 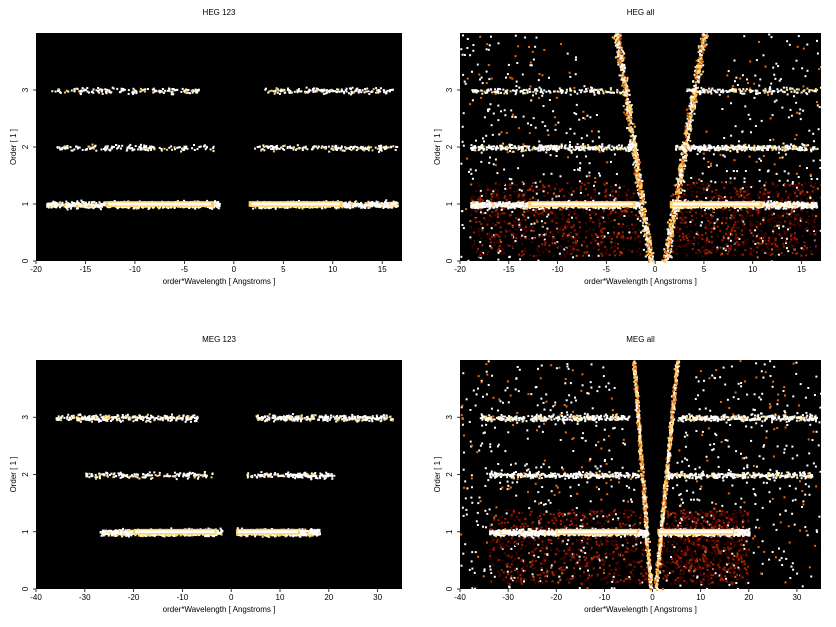 I want to click on y-tick-label: 3, so click(x=25, y=89).